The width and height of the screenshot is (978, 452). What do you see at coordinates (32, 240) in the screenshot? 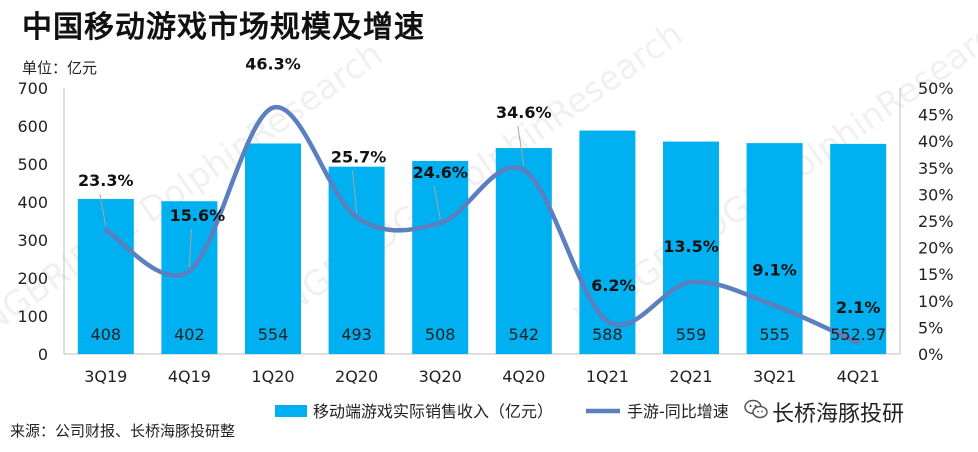
I see `left-axis-tick-label: 300` at bounding box center [32, 240].